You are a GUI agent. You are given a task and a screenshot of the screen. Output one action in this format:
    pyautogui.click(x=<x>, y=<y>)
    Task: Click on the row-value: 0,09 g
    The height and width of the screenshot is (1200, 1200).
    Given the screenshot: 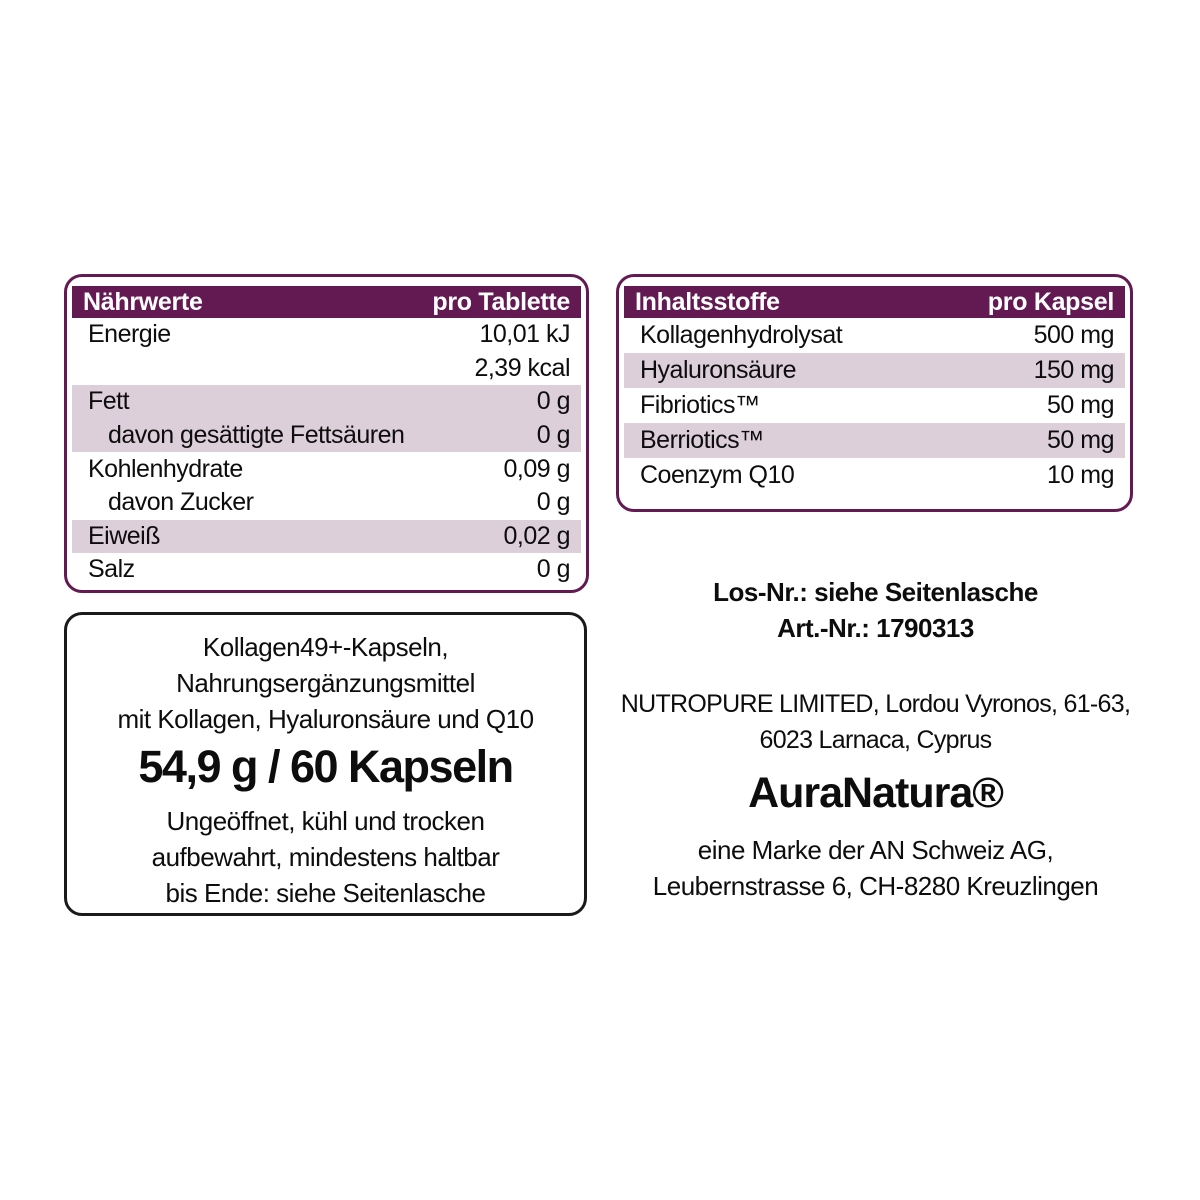 What is the action you would take?
    pyautogui.click(x=536, y=468)
    